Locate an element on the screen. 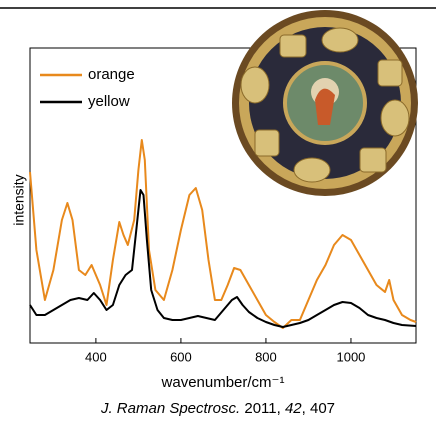  x-tick-label: 800 is located at coordinates (266, 356).